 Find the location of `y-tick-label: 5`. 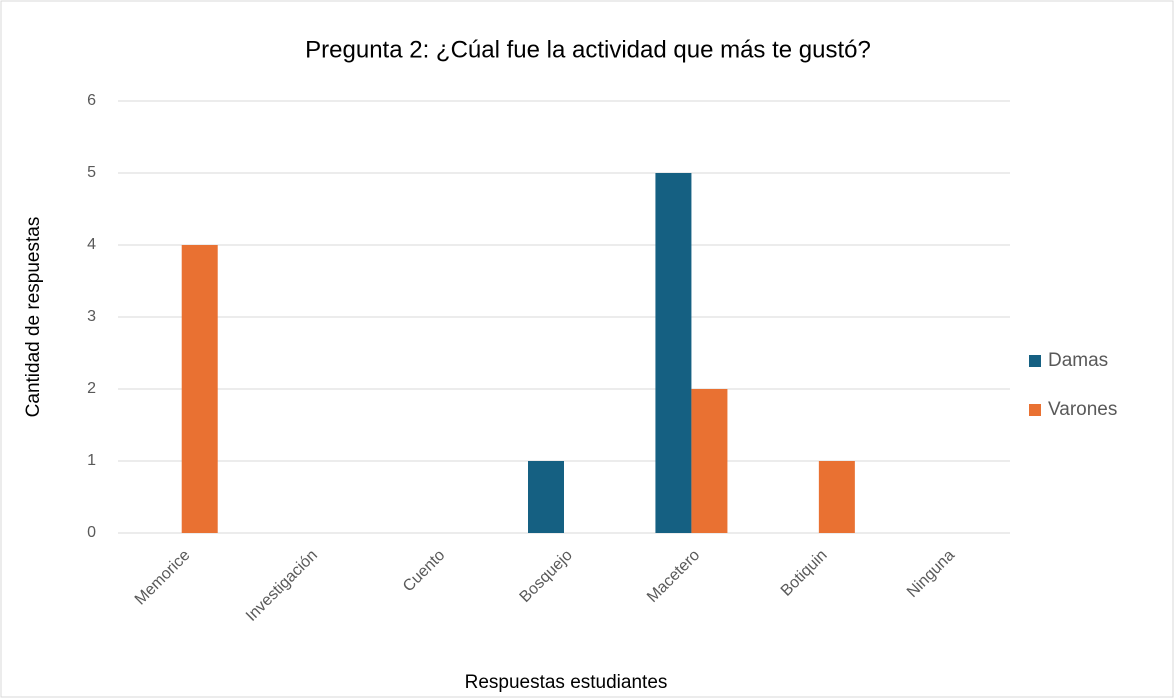

y-tick-label: 5 is located at coordinates (91, 172).